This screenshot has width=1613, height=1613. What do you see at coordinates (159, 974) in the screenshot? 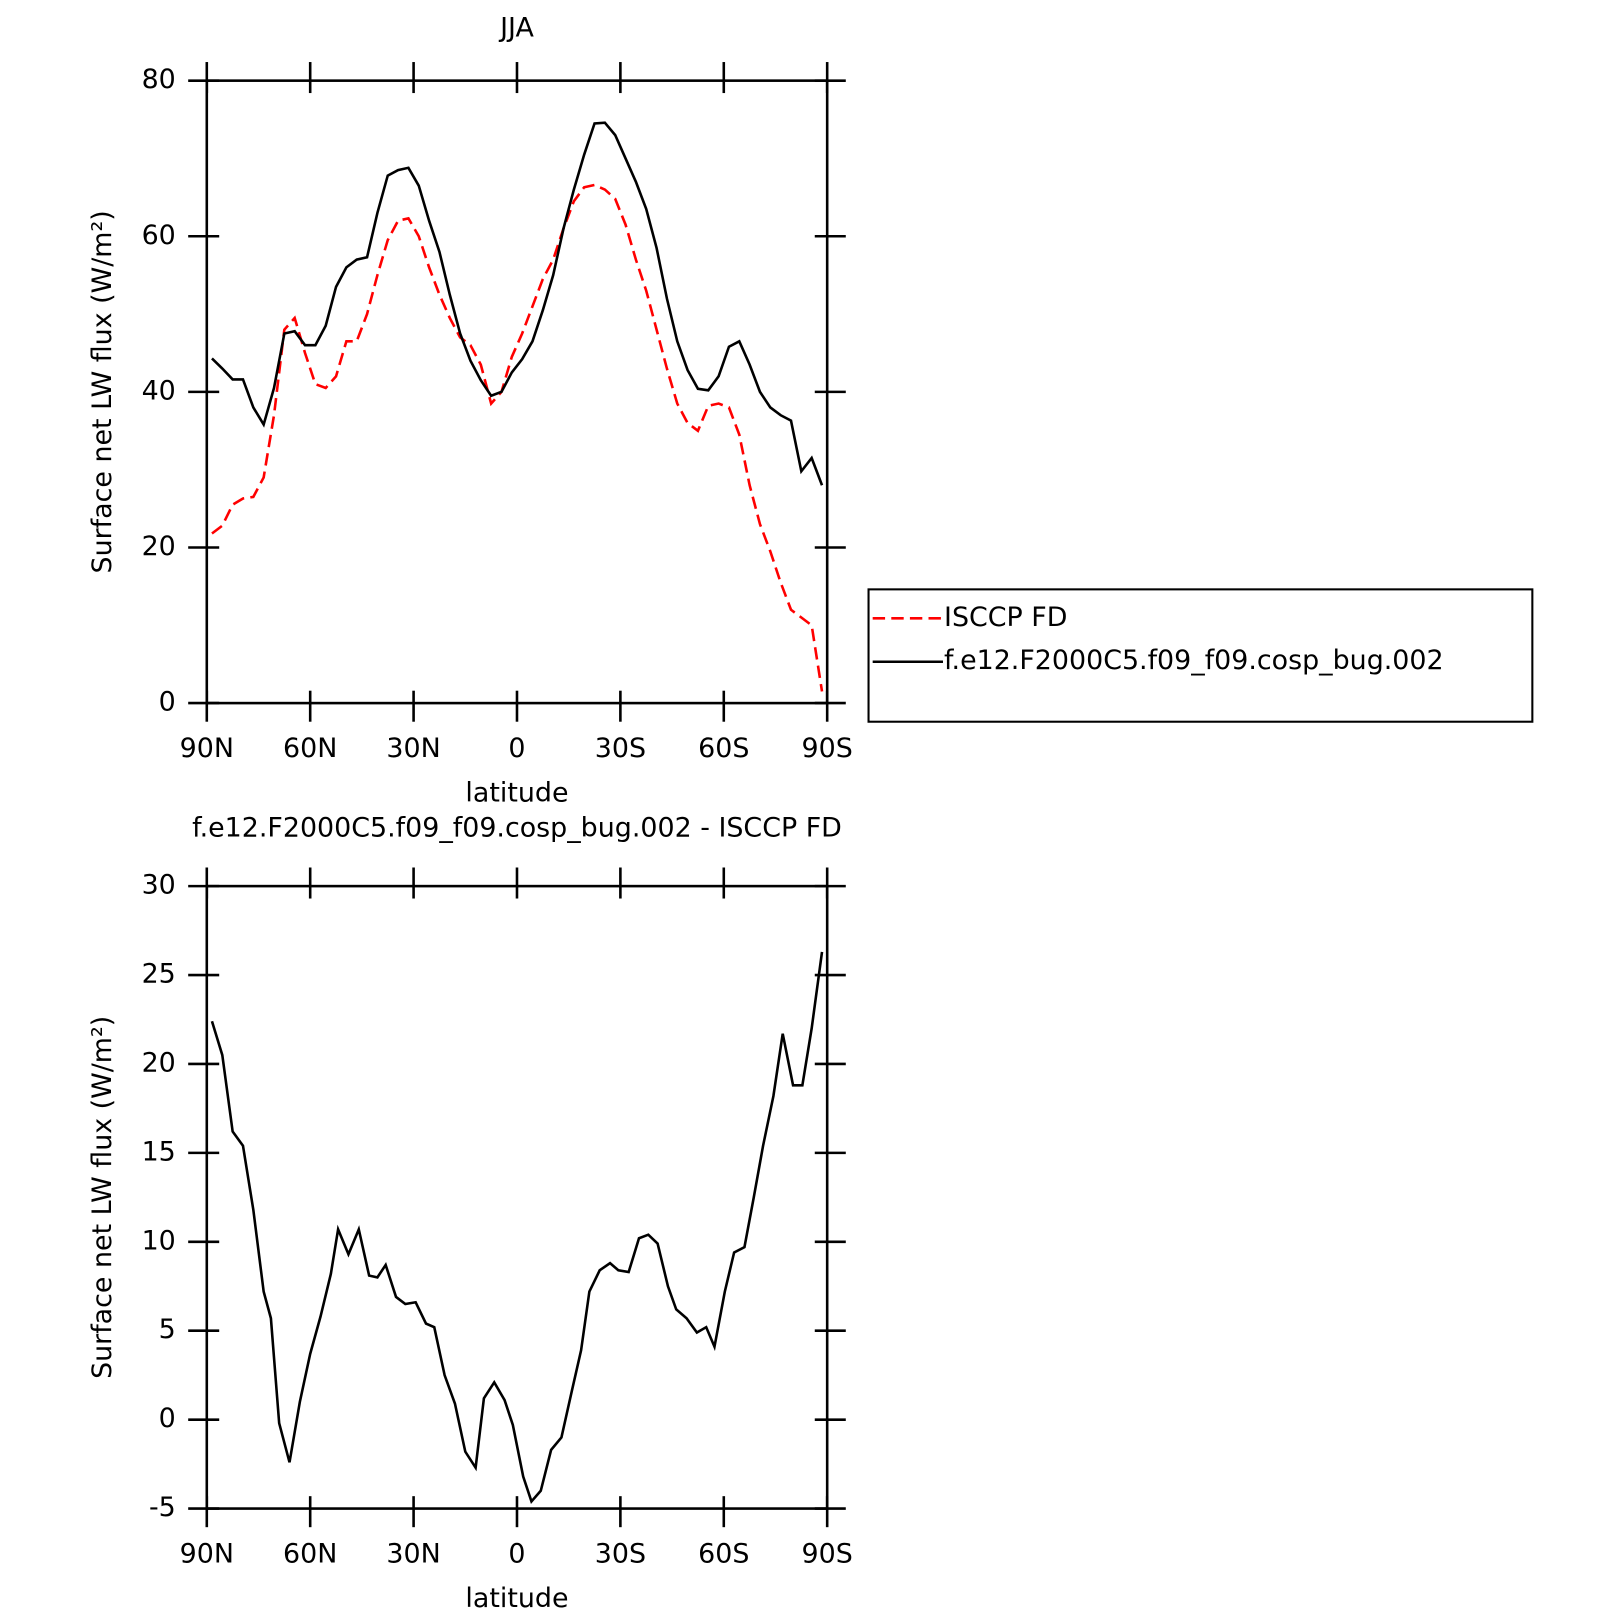
I see `y-tick-label: 25` at bounding box center [159, 974].